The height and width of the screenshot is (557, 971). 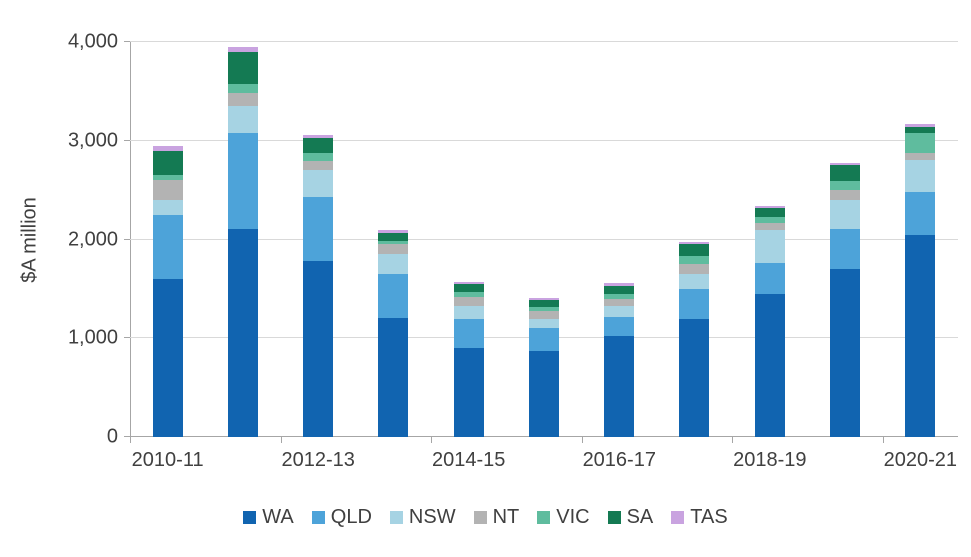 I want to click on y-tick-label: 0, so click(x=112, y=436).